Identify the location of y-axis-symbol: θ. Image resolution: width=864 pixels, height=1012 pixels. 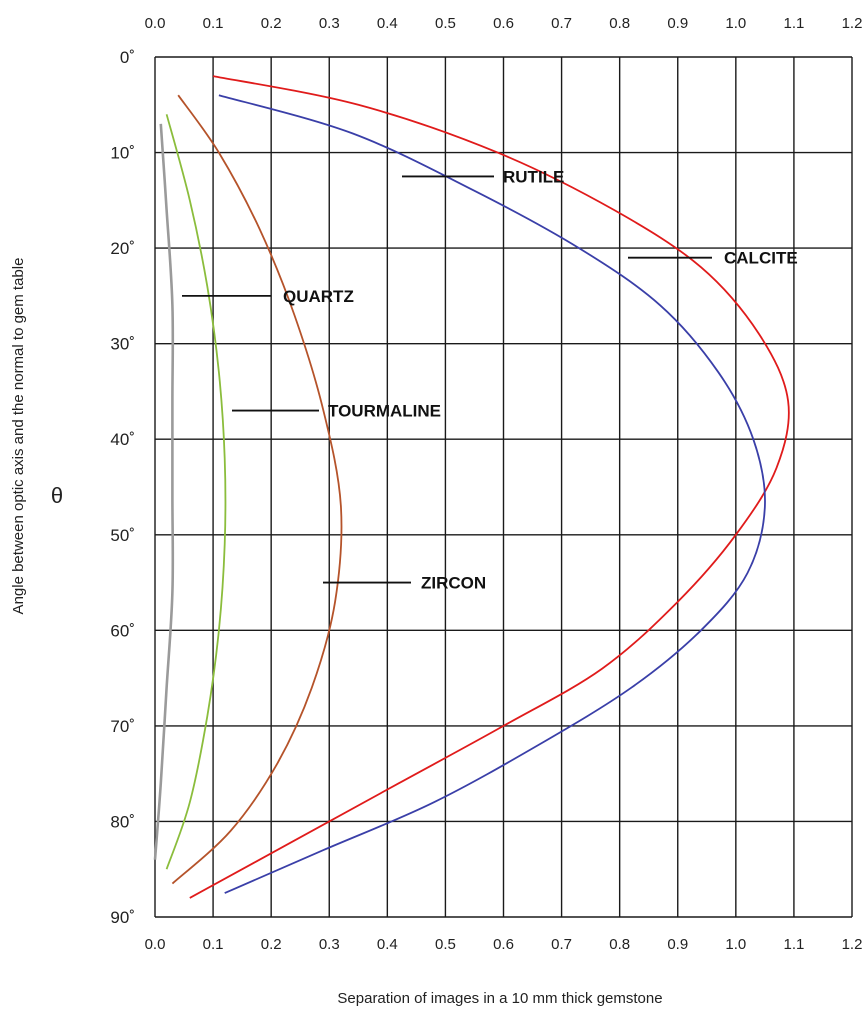
(57, 495).